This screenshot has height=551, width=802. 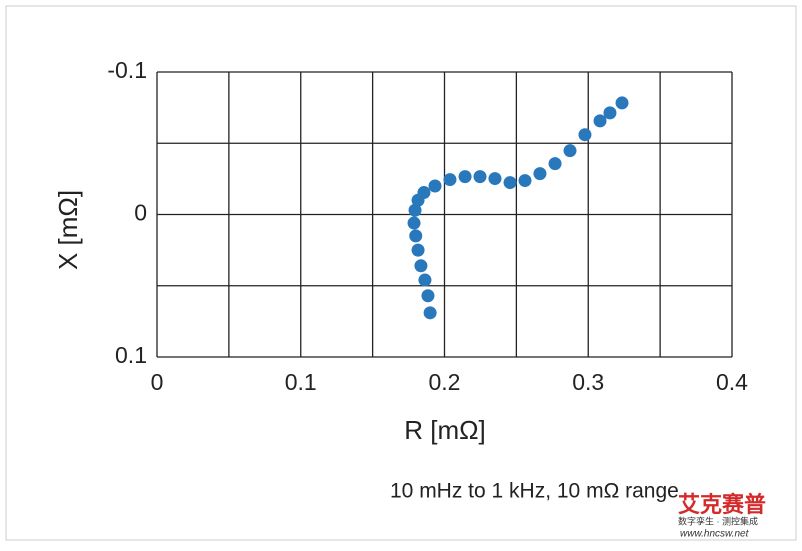 I want to click on x-tick-label: 0, so click(x=157, y=382).